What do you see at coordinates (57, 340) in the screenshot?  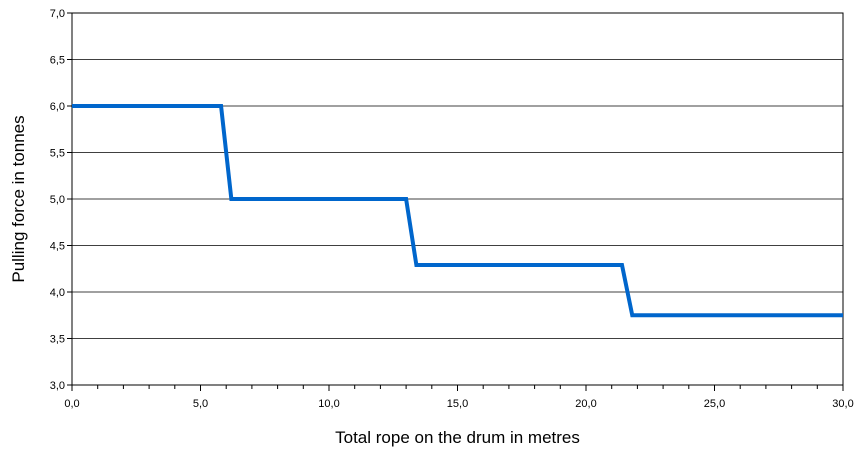 I see `y-tick-label: 3,5` at bounding box center [57, 340].